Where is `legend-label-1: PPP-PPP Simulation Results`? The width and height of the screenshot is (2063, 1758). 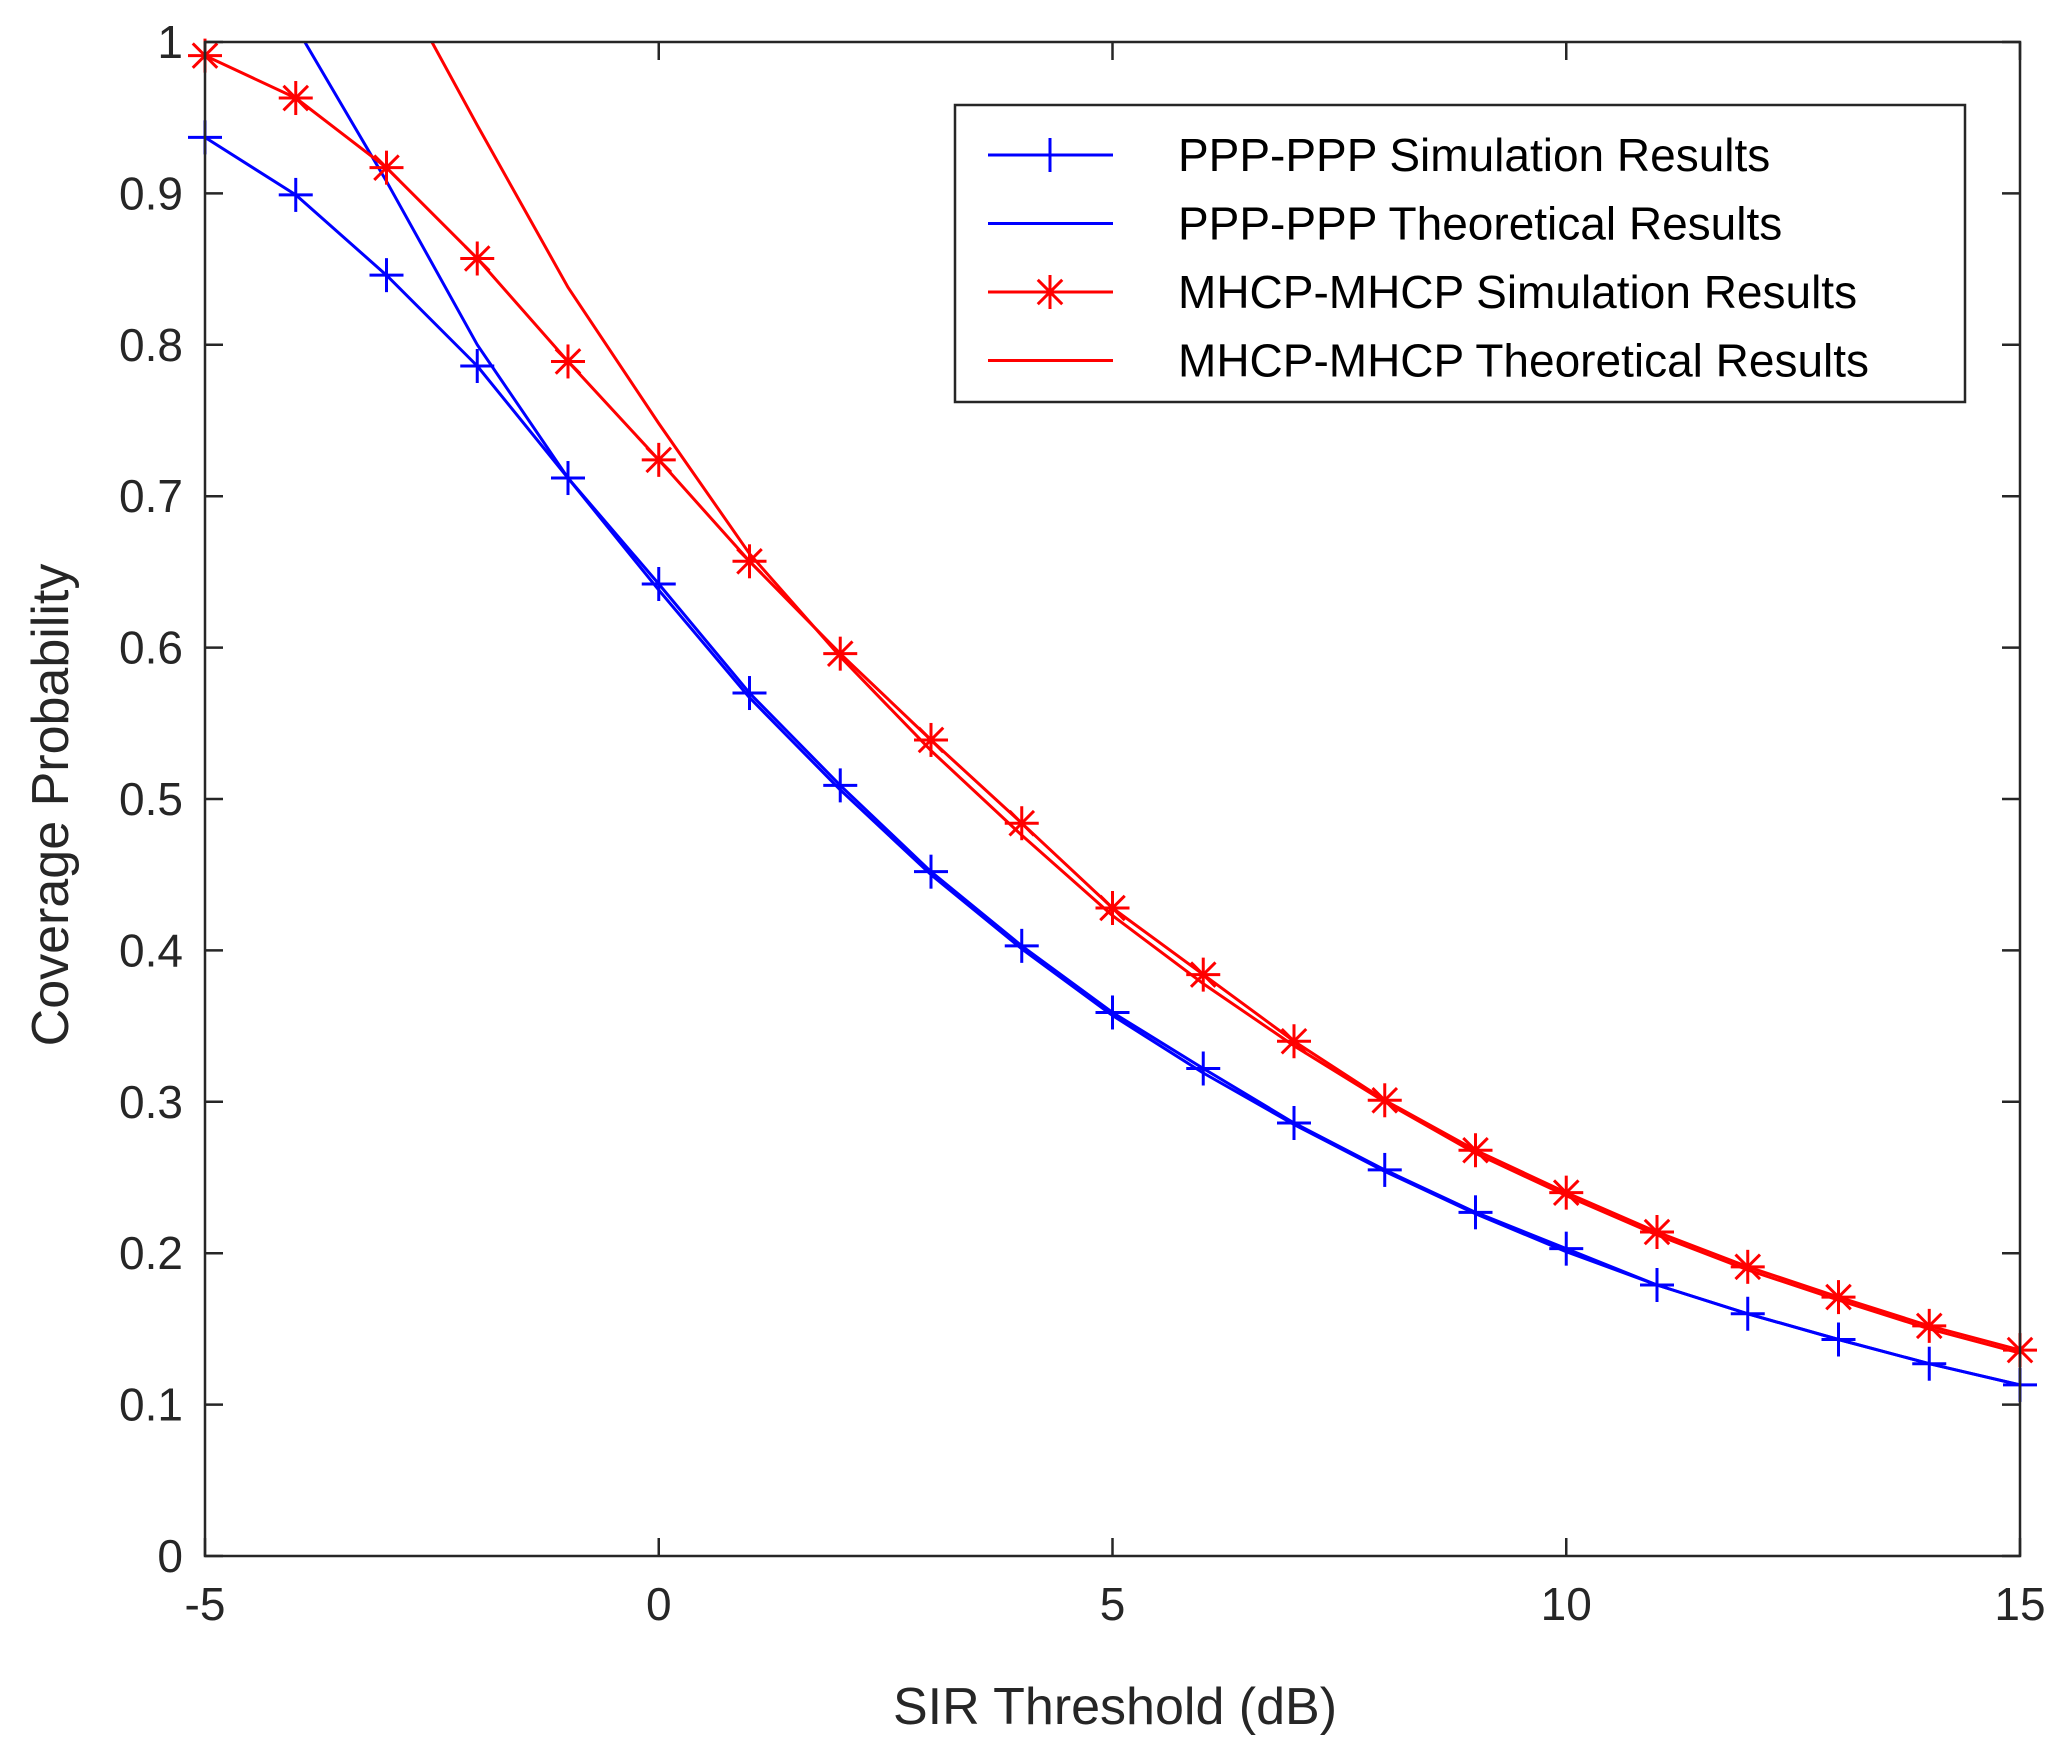
legend-label-1: PPP-PPP Simulation Results is located at coordinates (1474, 155).